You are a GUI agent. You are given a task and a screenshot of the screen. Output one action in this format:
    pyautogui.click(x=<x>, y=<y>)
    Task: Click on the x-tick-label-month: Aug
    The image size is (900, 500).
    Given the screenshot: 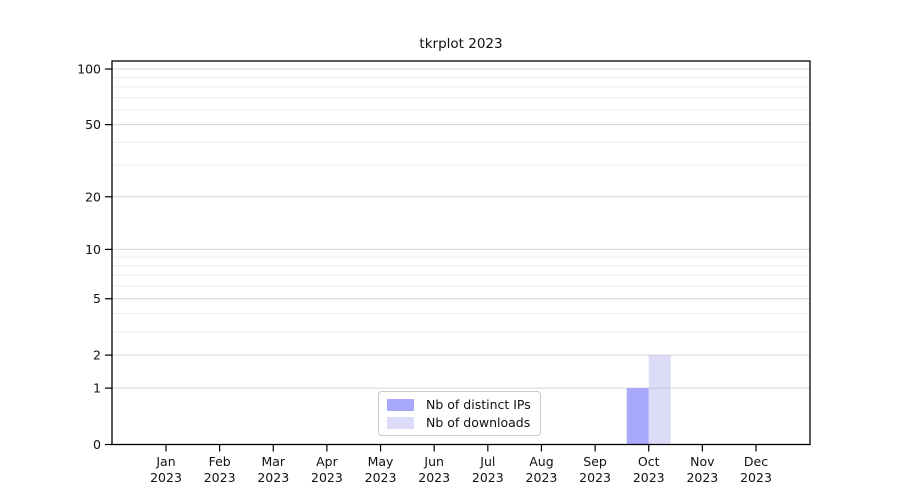 What is the action you would take?
    pyautogui.click(x=541, y=461)
    